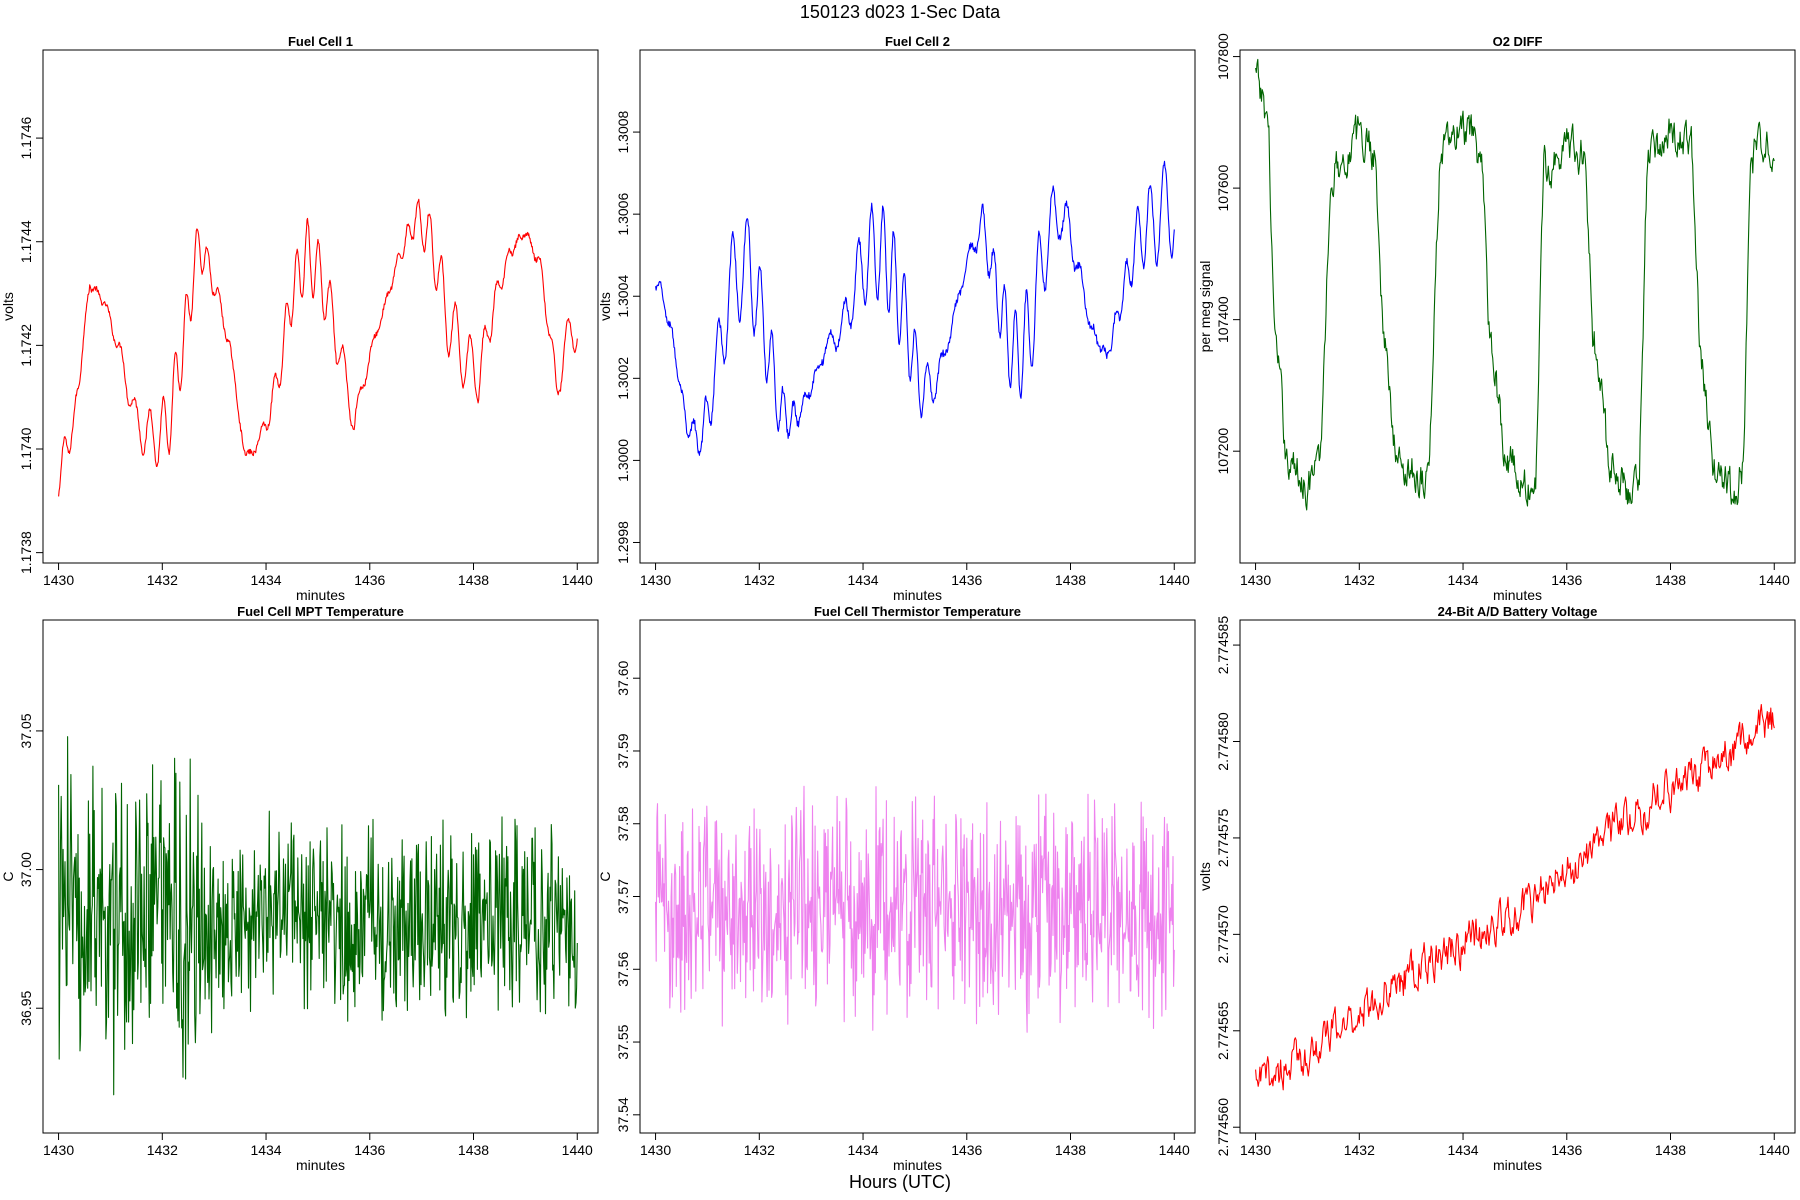 This screenshot has width=1800, height=1200. What do you see at coordinates (26, 730) in the screenshot?
I see `y-tick-label: 37.05` at bounding box center [26, 730].